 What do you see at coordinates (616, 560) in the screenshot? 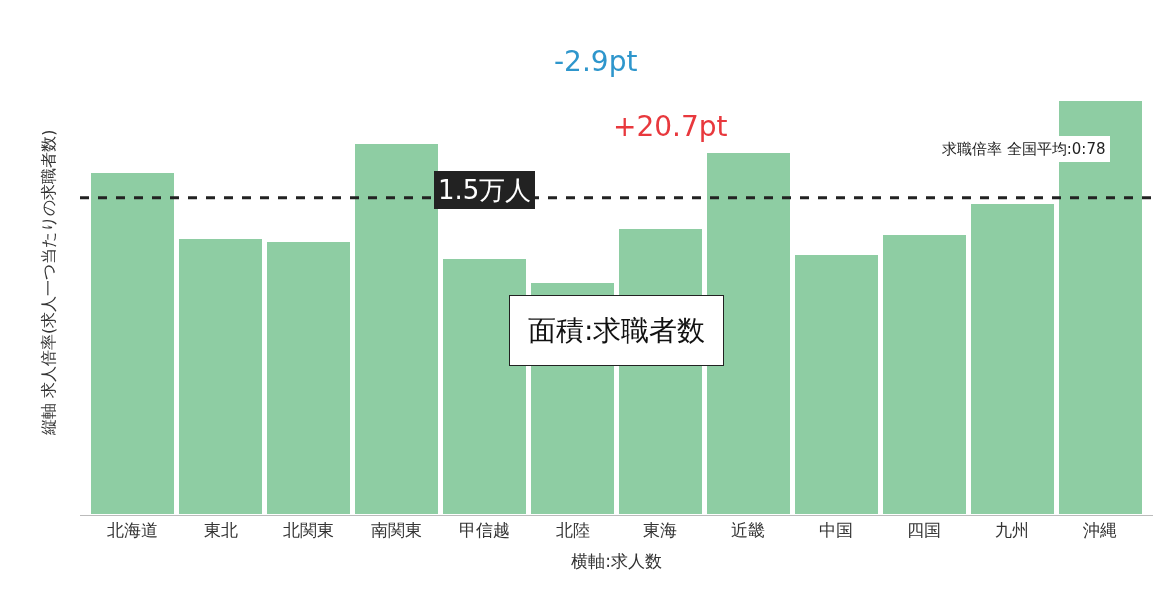
I see `x-axis-title: 横軸:求人数` at bounding box center [616, 560].